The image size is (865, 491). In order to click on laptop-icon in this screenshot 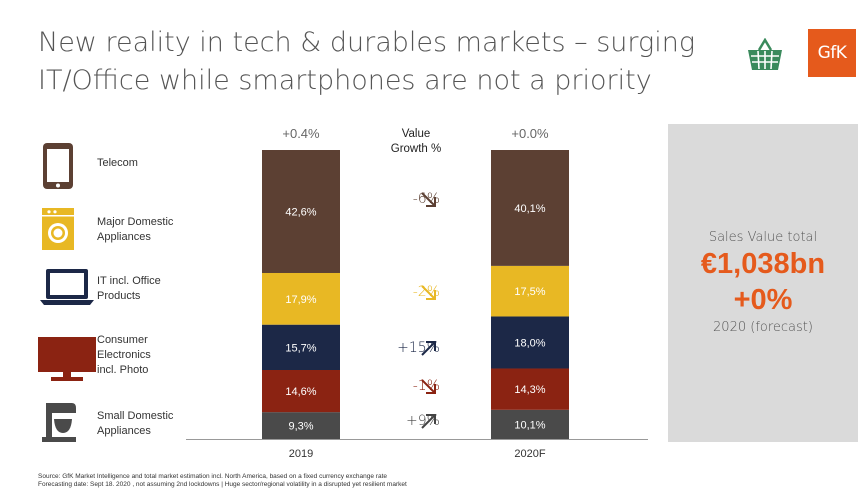, I will do `click(67, 287)`.